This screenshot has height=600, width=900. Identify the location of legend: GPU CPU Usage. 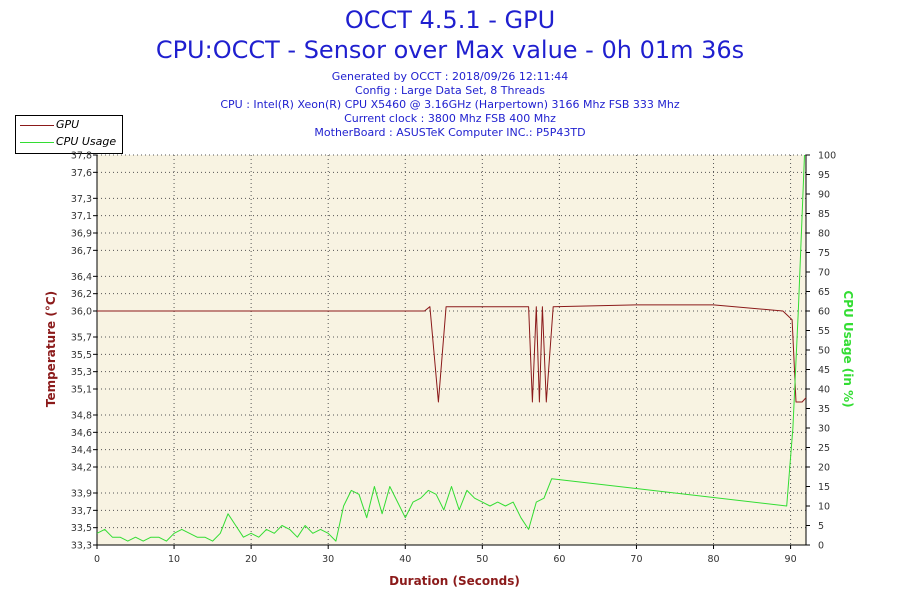
(69, 134).